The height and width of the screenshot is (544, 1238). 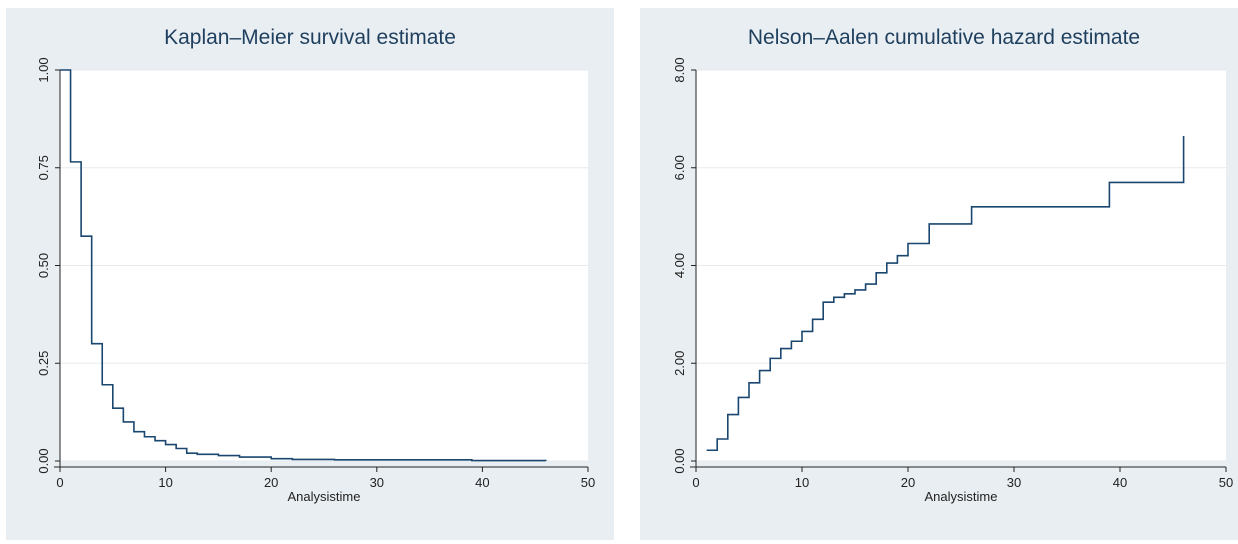 I want to click on km-x-tick-label: 40, so click(x=482, y=482).